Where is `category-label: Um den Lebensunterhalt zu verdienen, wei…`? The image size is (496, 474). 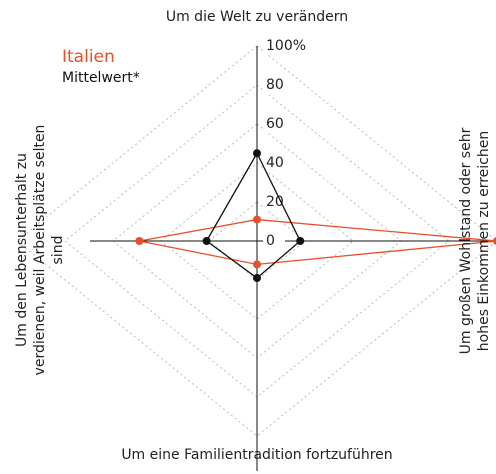
category-label: Um den Lebensunterhalt zu verdienen, wei… is located at coordinates (40, 250).